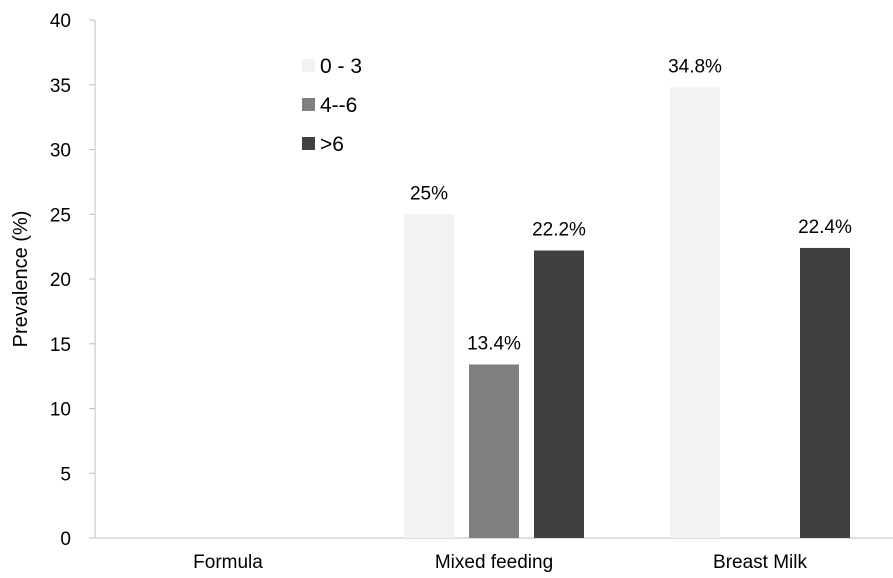 Image resolution: width=893 pixels, height=578 pixels. I want to click on y-tick-label: 20, so click(60, 280).